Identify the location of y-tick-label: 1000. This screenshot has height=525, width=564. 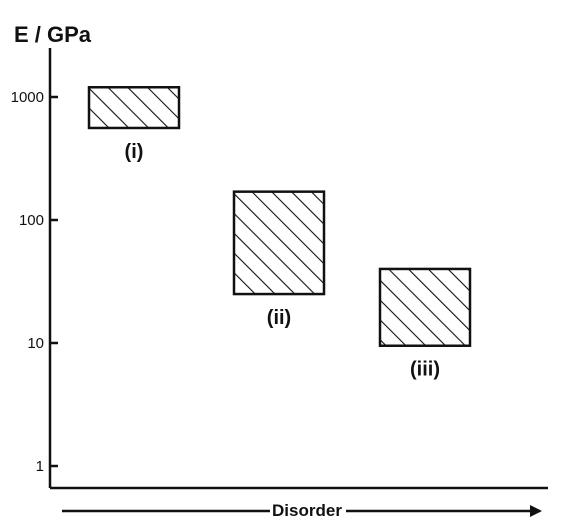
(27, 97).